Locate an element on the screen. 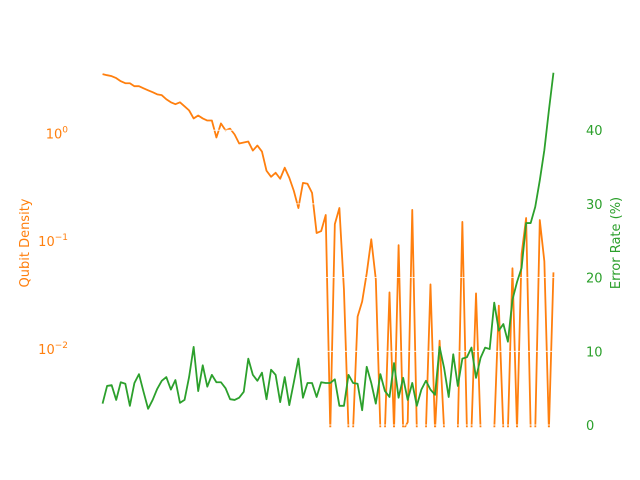  tick-exponent: −2 is located at coordinates (61, 346).